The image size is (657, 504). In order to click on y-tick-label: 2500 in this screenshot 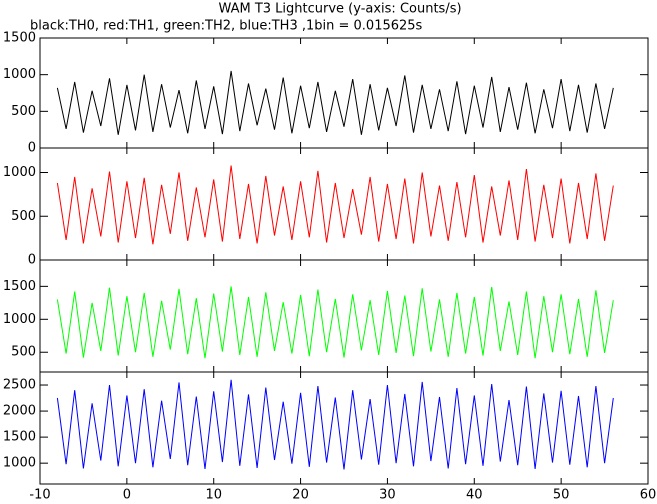, I will do `click(19, 385)`.